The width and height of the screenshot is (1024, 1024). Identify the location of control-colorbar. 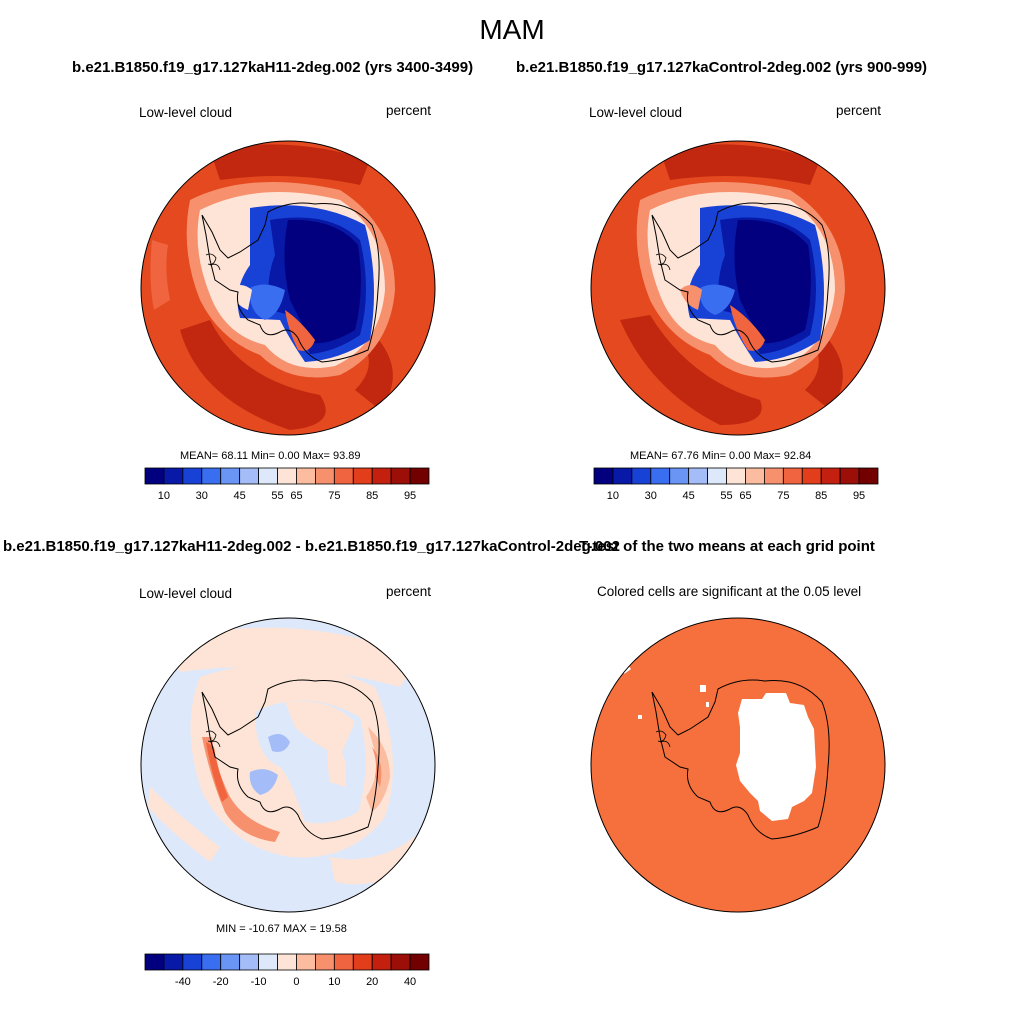
(736, 476).